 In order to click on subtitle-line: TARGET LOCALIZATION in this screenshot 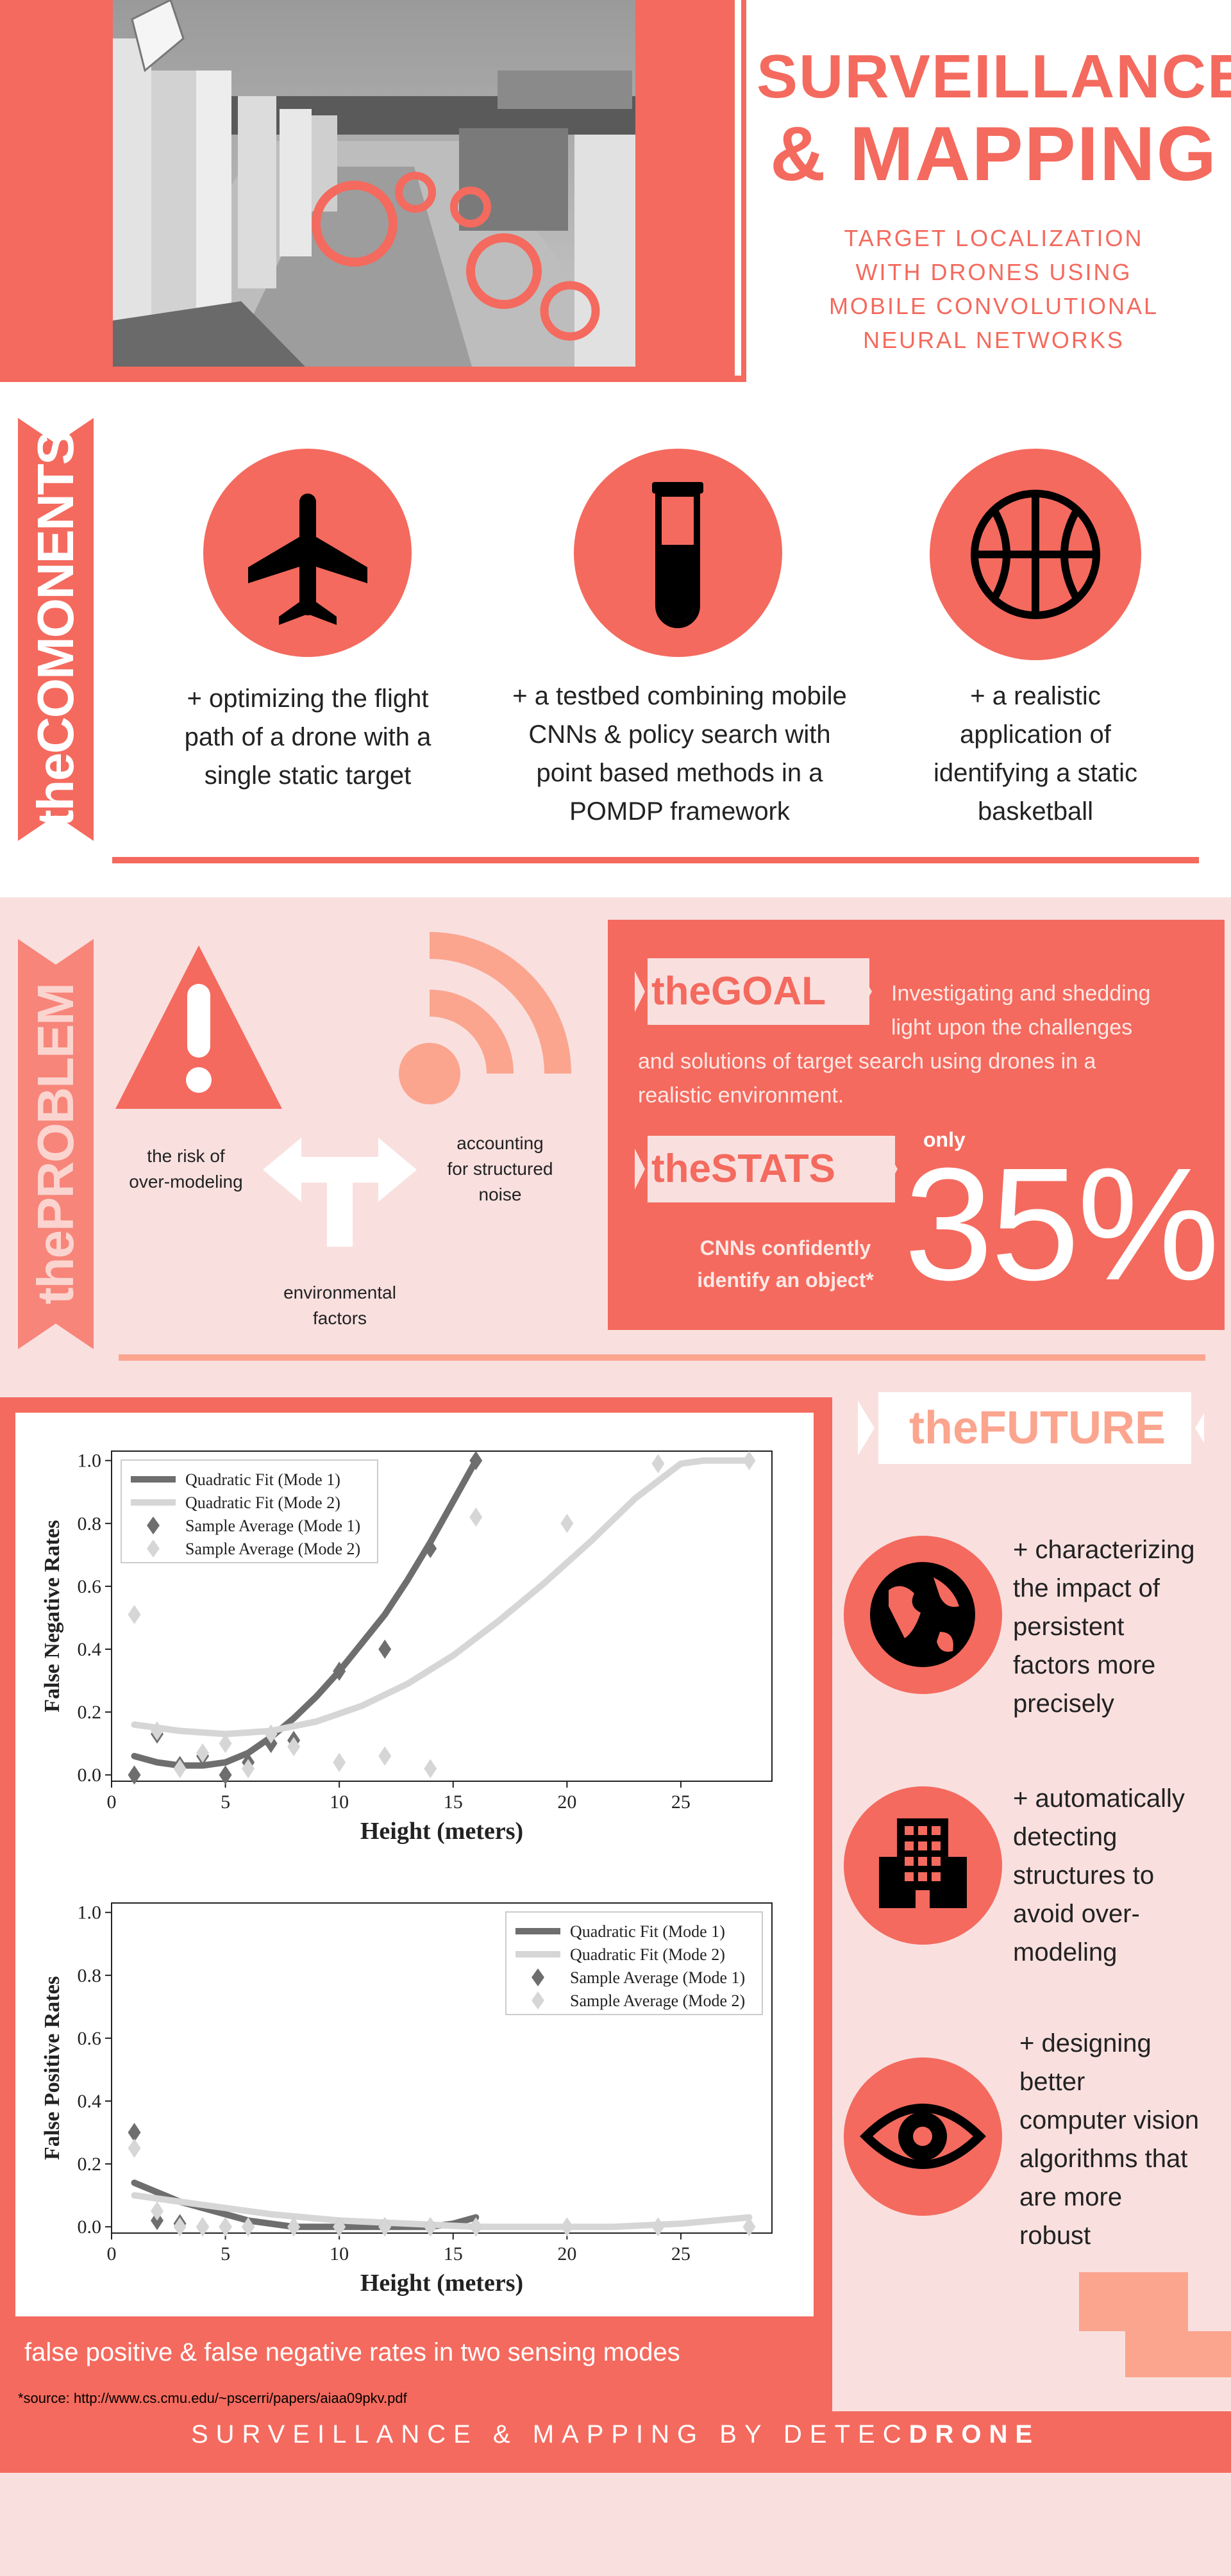, I will do `click(994, 238)`.